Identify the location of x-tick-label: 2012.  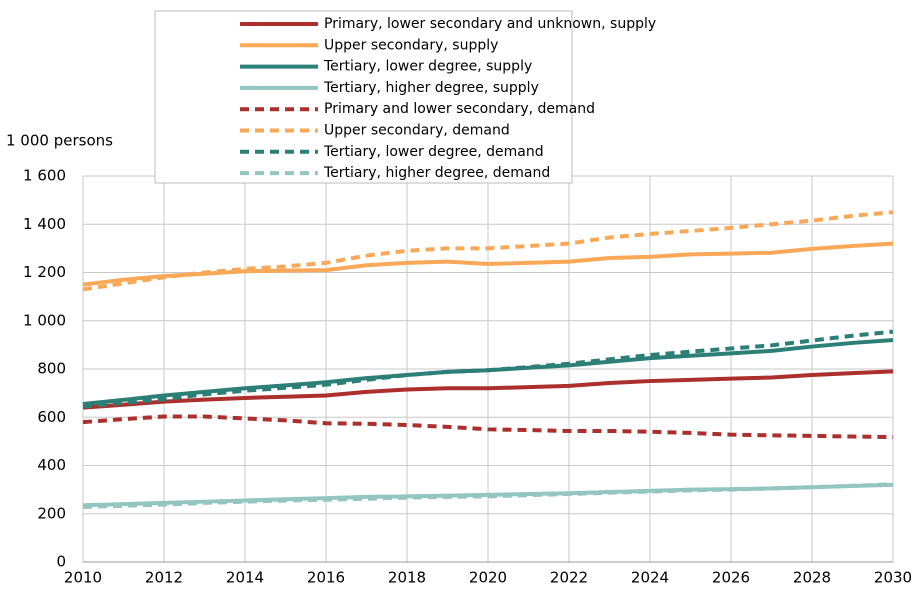
(164, 578).